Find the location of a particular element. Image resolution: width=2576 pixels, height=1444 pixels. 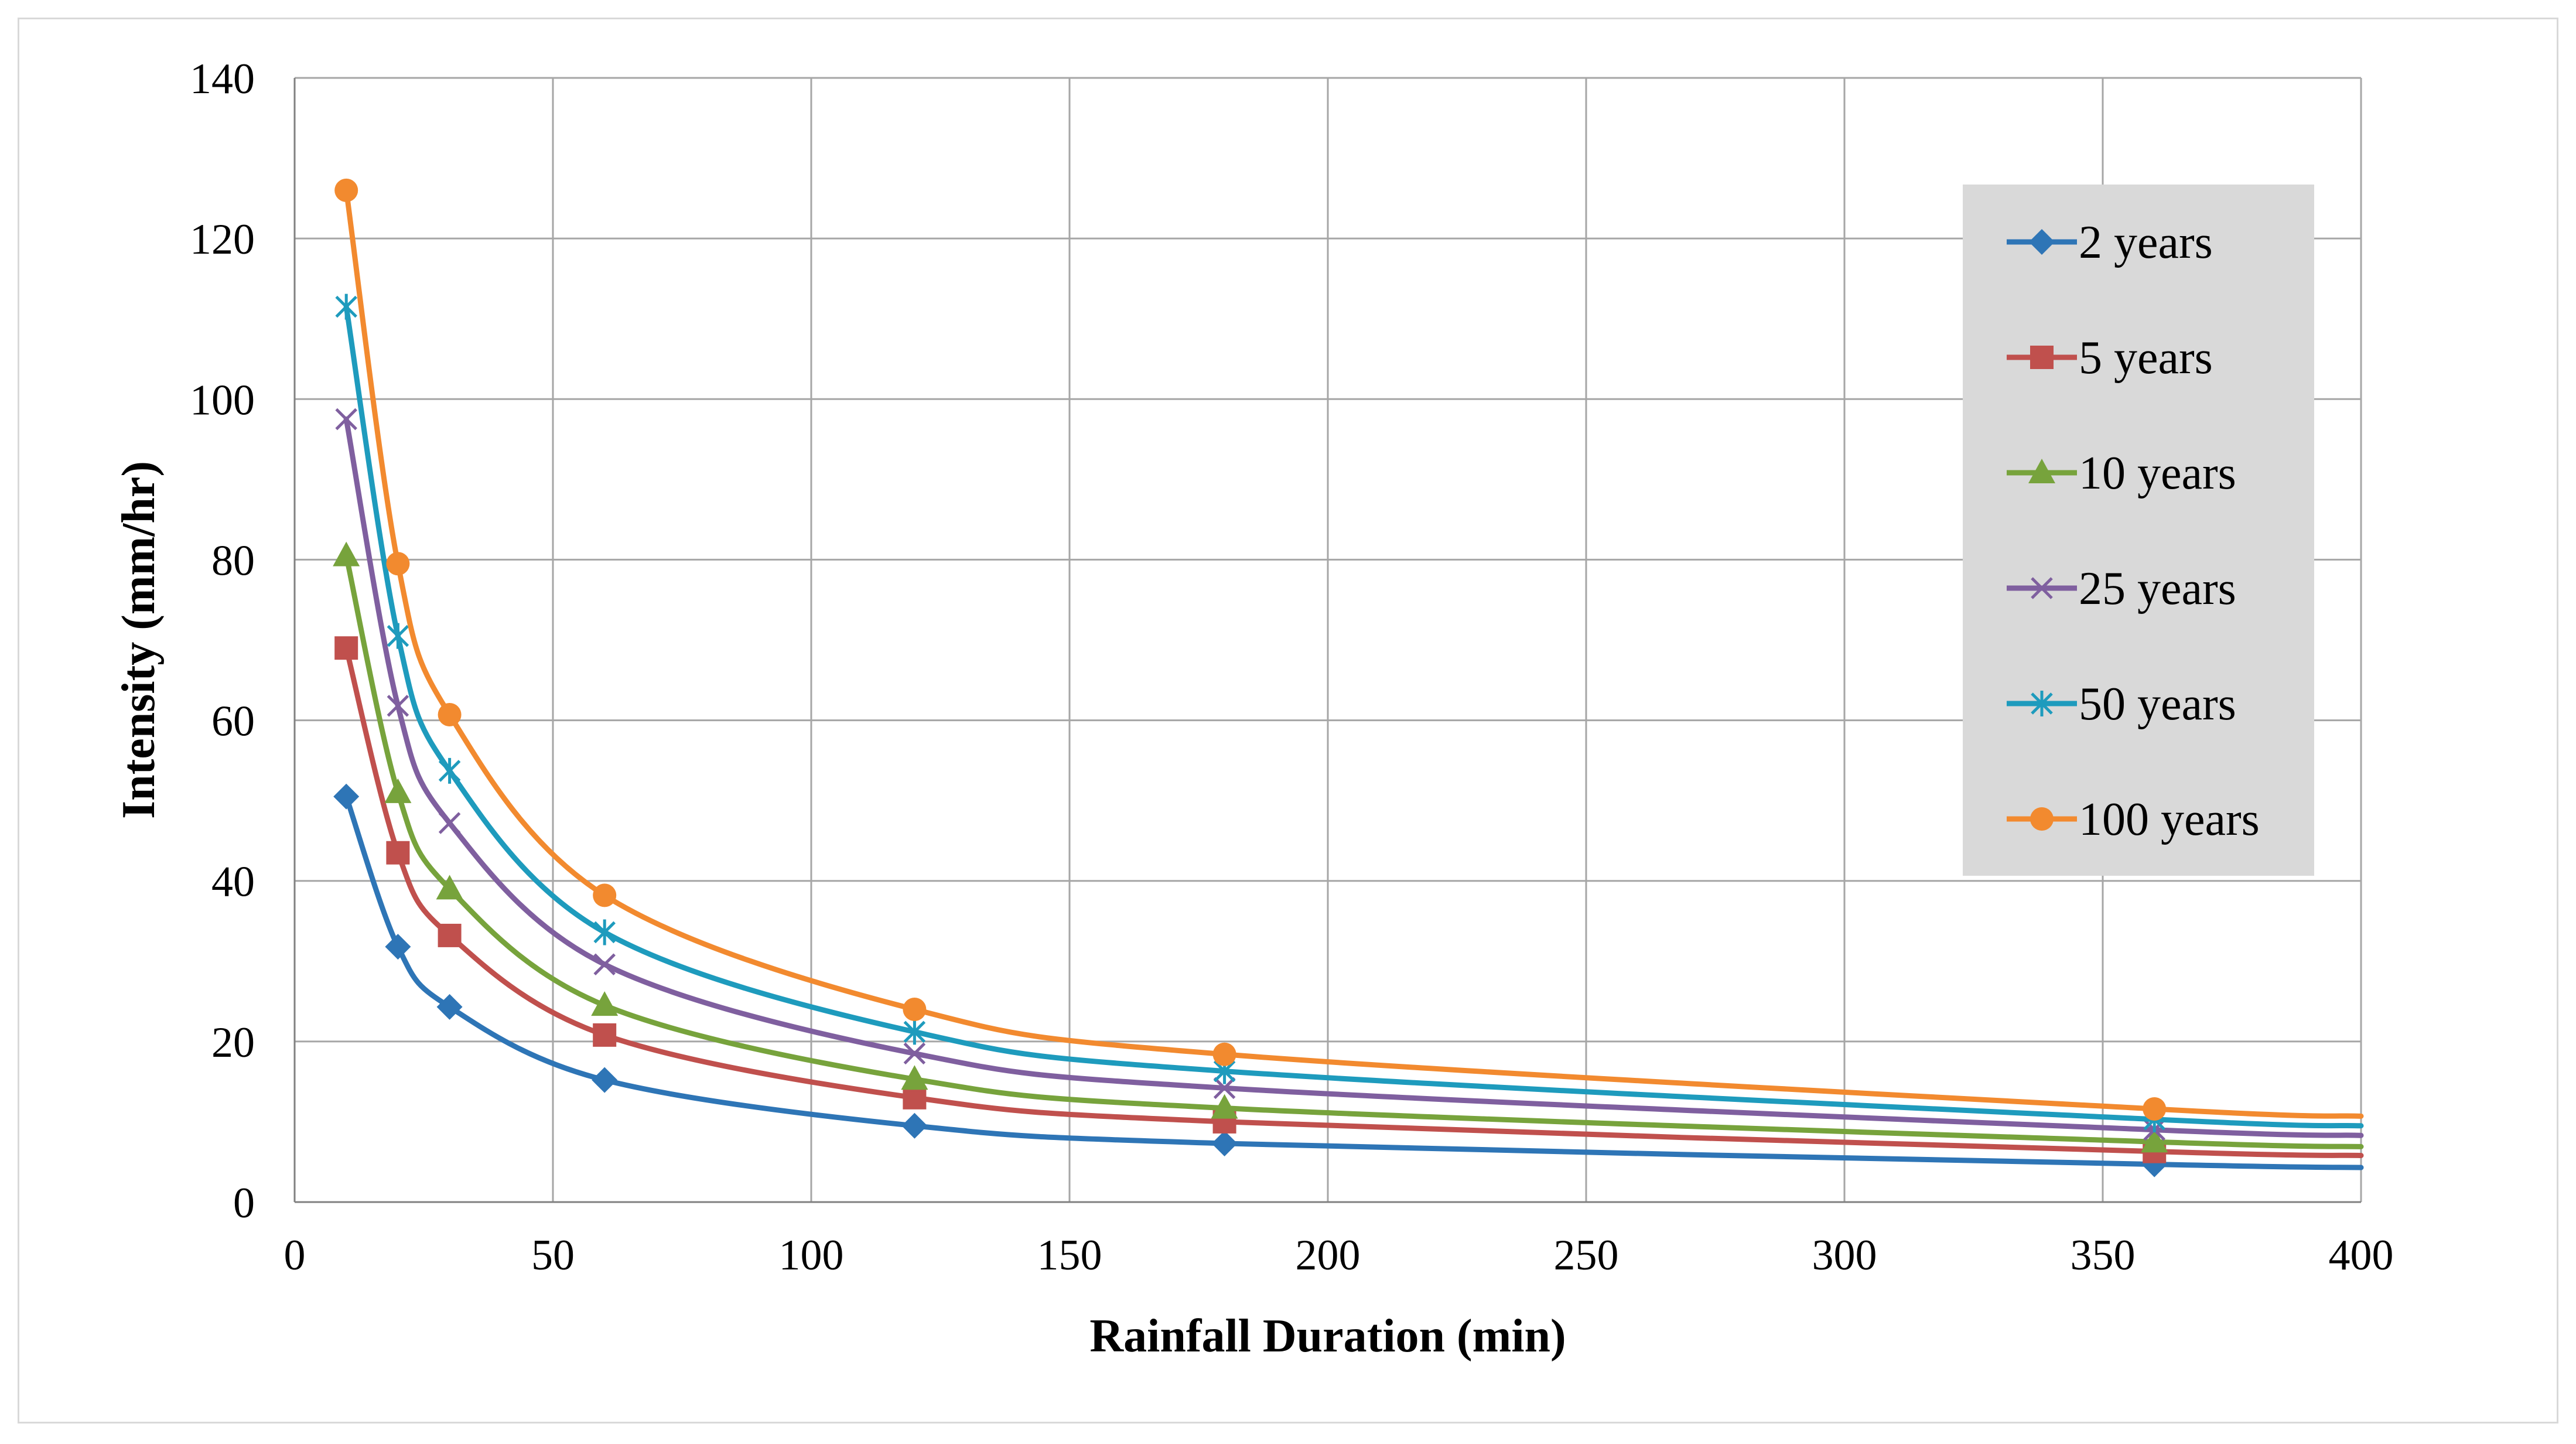

legend-label: 10 years is located at coordinates (2157, 474).